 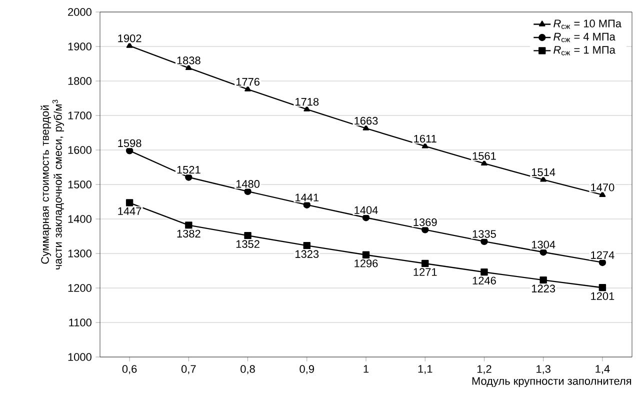 What do you see at coordinates (188, 60) in the screenshot?
I see `data-label: 1838` at bounding box center [188, 60].